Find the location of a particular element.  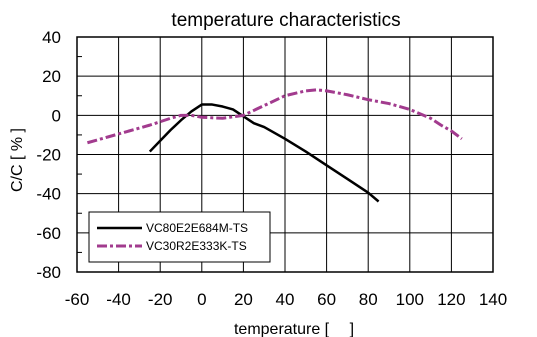

legend: VC80E2E684M-TS VC30R2E333K-TS is located at coordinates (179, 237).